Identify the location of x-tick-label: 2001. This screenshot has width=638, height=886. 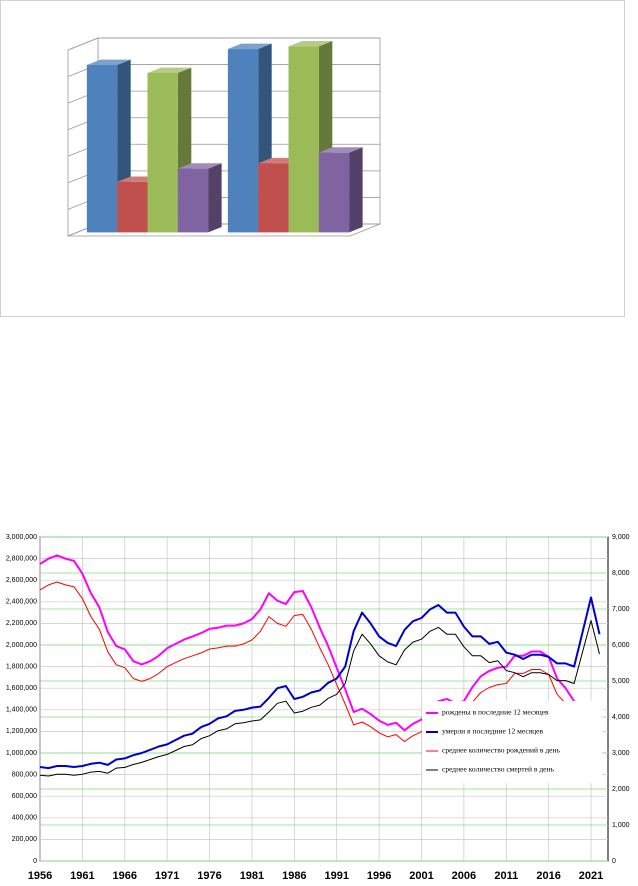
(421, 876).